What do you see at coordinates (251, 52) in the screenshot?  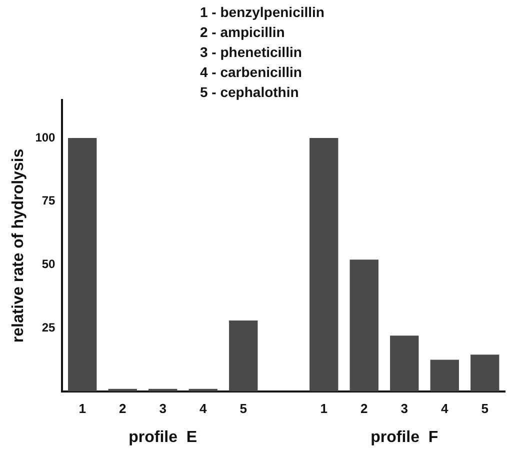 I see `text: 3 - pheneticillin` at bounding box center [251, 52].